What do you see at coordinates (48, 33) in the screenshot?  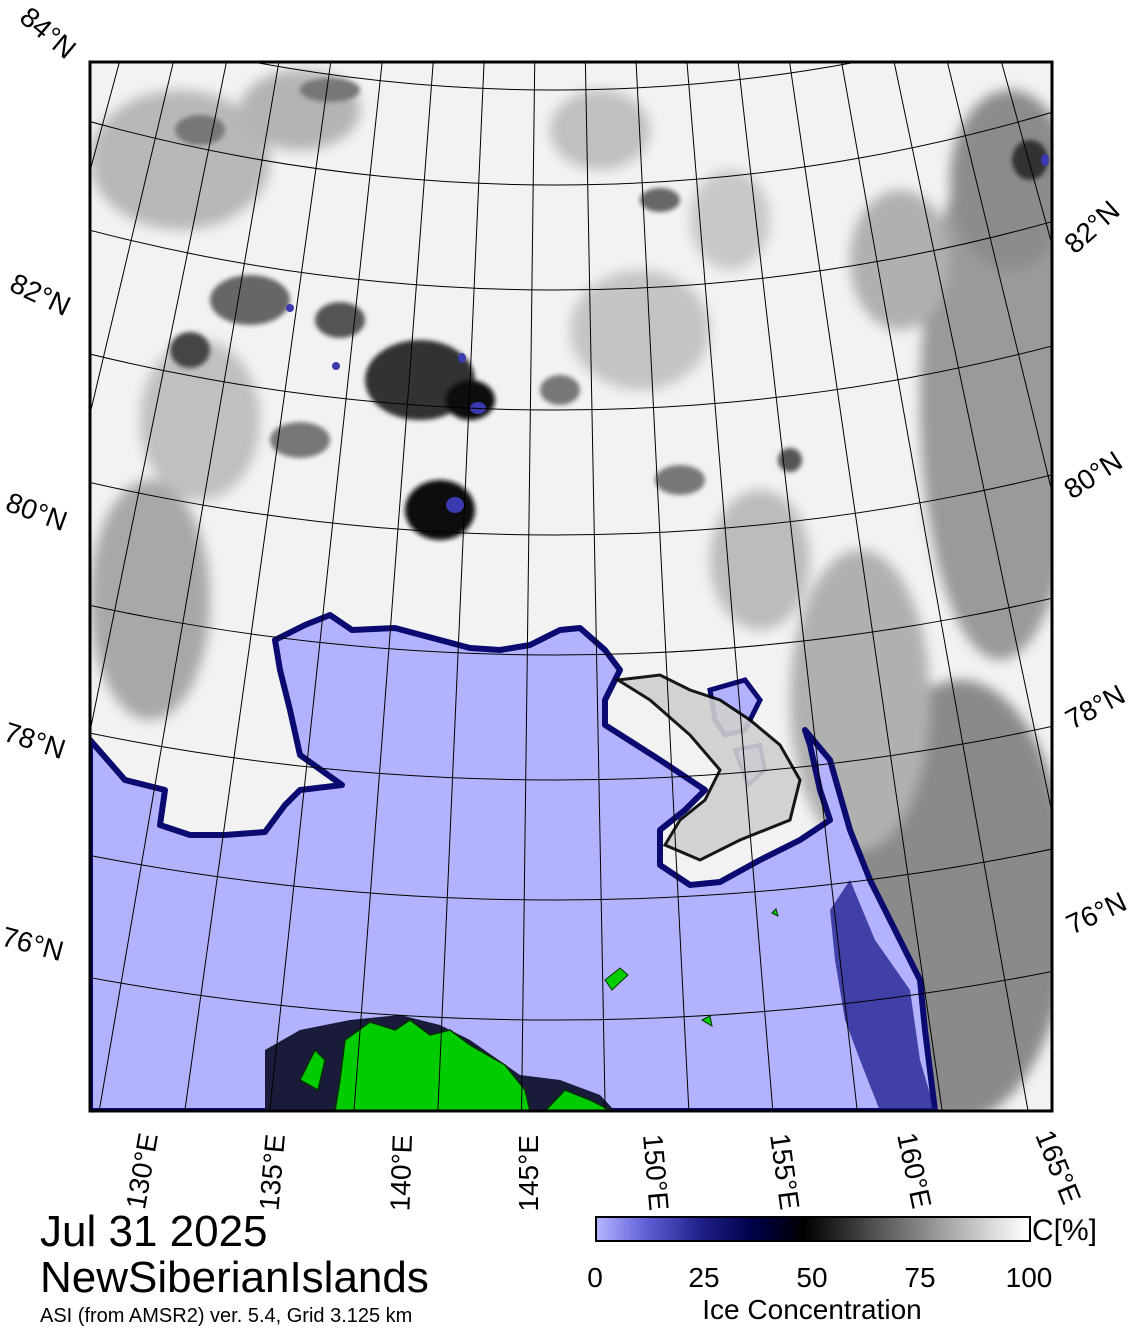 I see `lat-label-84-left: 84°N` at bounding box center [48, 33].